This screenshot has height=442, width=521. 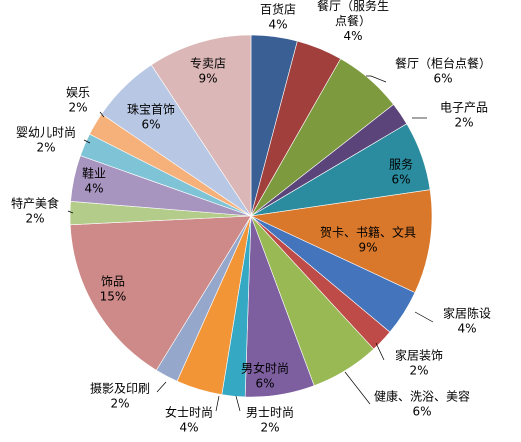 I want to click on slice-label-7: 家居陈设 4%, so click(x=467, y=321).